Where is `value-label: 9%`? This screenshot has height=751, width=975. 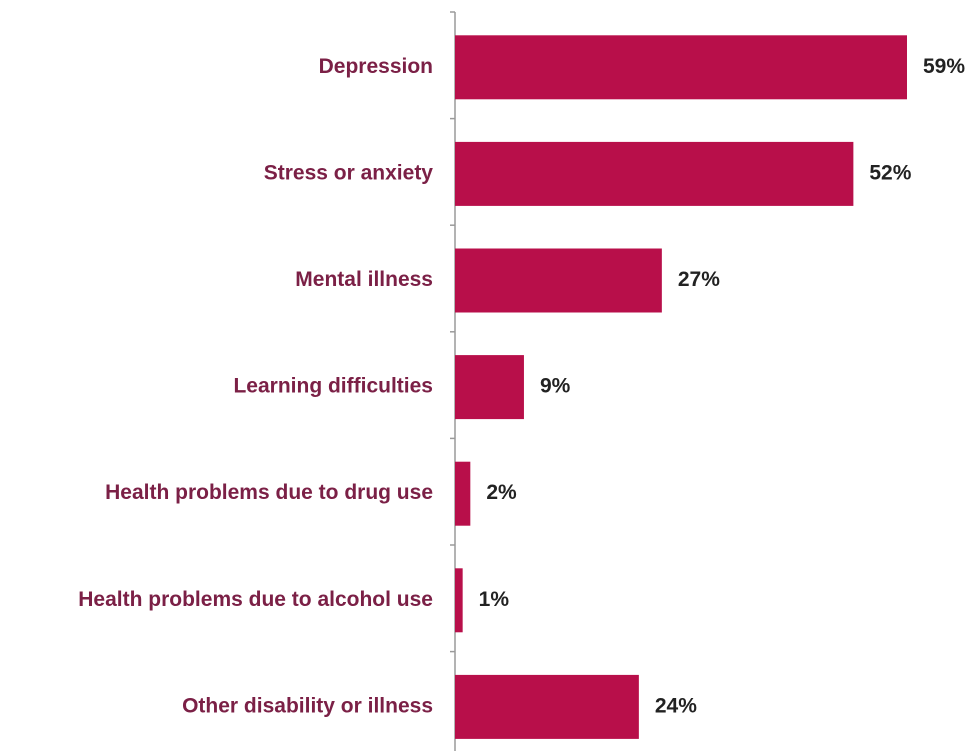 value-label: 9% is located at coordinates (555, 386).